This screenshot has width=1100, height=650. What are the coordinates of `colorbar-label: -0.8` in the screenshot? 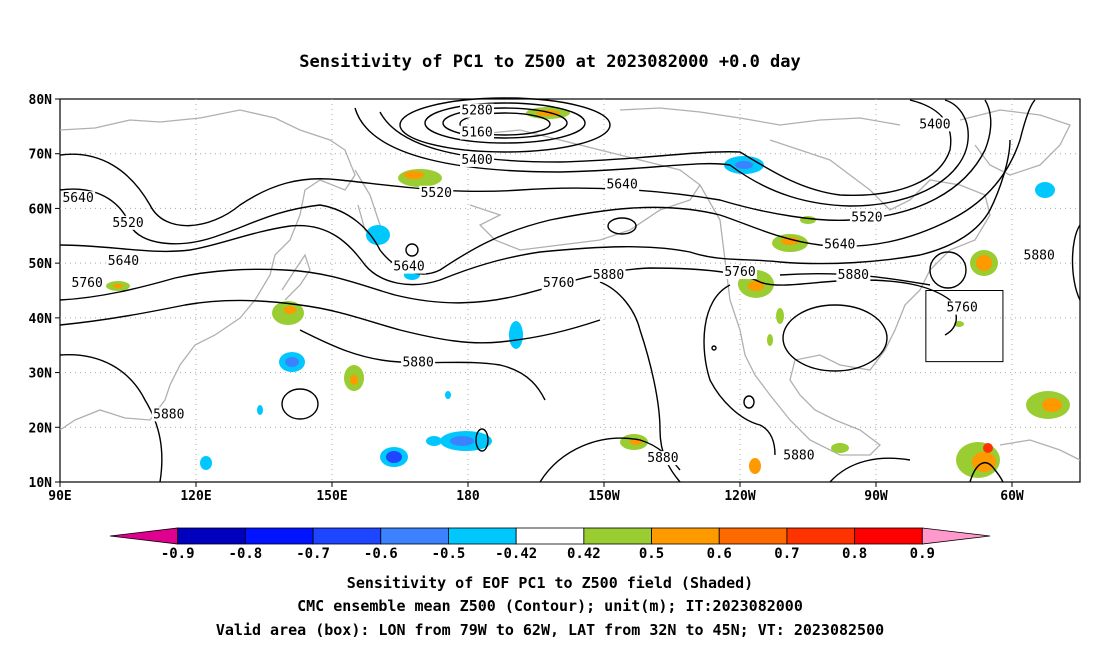 It's located at (246, 554).